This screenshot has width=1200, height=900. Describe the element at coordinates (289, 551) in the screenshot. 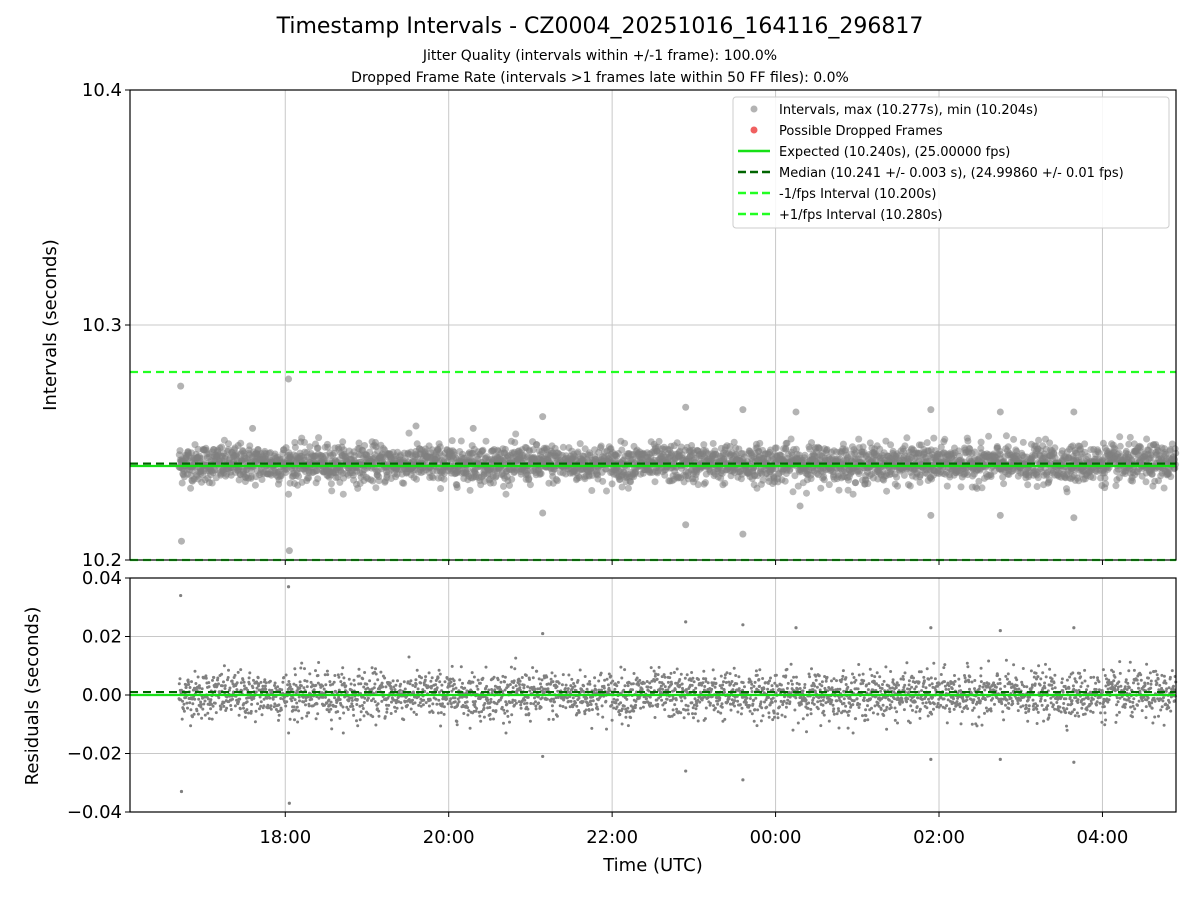

I see `interval-outlier-point` at that location.